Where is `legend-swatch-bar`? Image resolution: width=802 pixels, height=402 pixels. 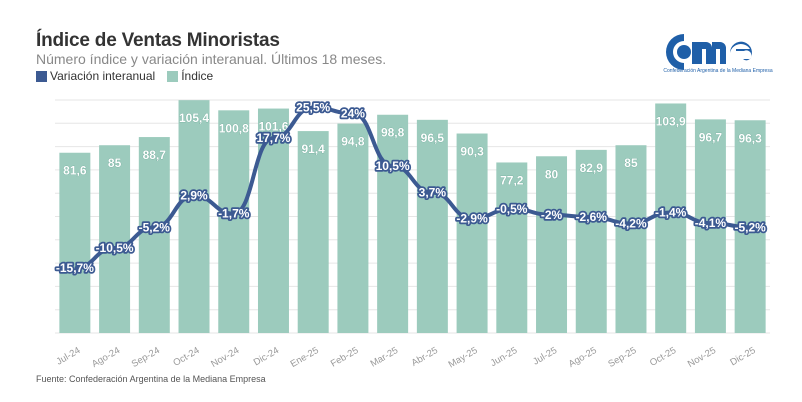
legend-swatch-bar is located at coordinates (173, 76).